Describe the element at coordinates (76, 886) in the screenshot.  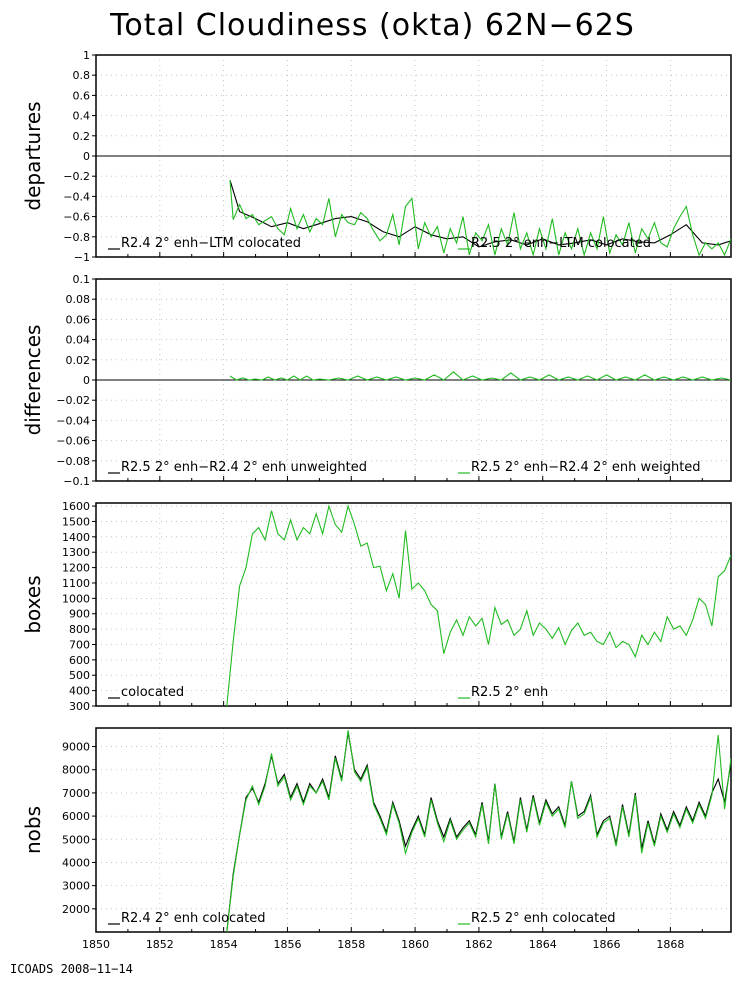
I see `y-tick-label: 3000` at that location.